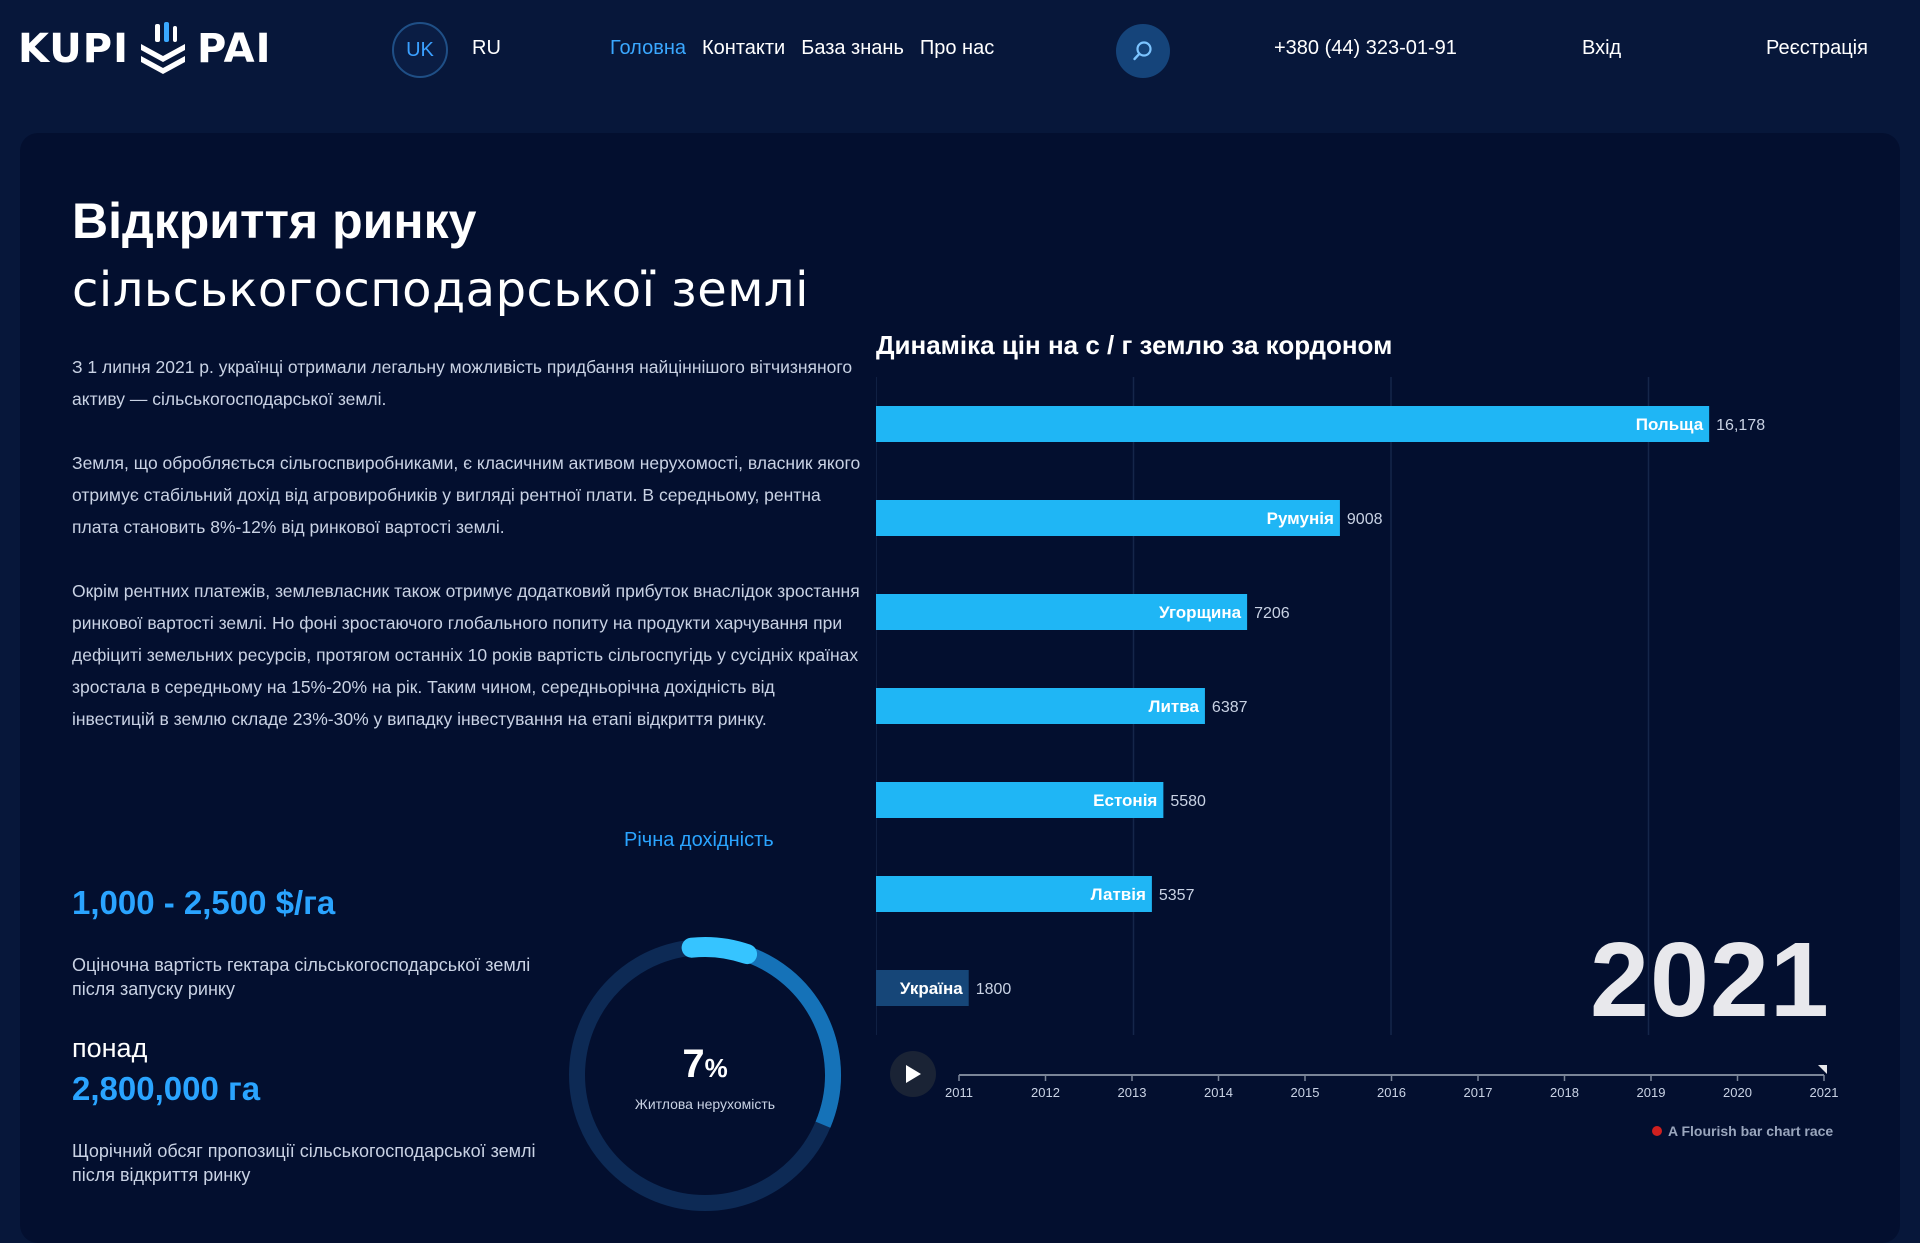 The height and width of the screenshot is (1243, 1920). I want to click on bar-value-label: 5580, so click(1188, 801).